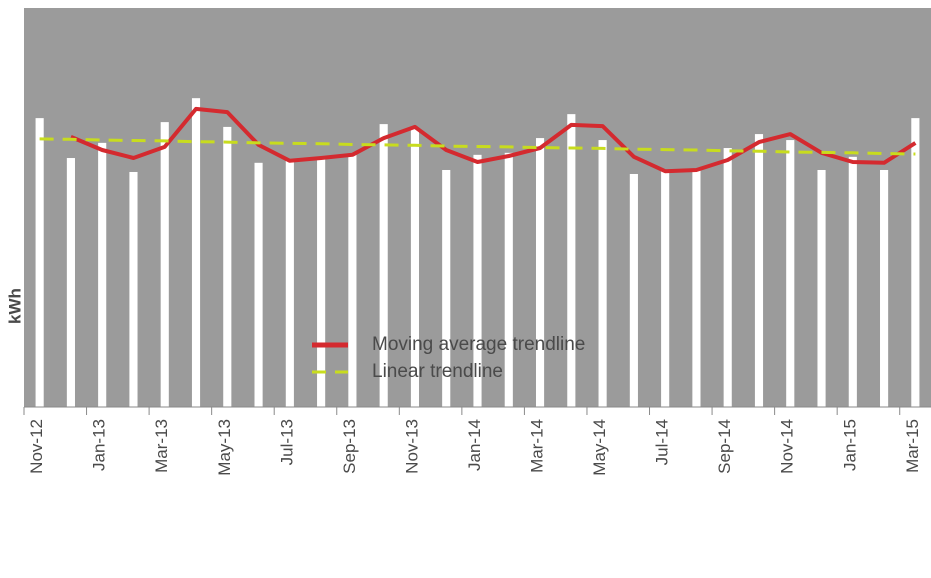 The height and width of the screenshot is (578, 931). Describe the element at coordinates (474, 445) in the screenshot. I see `x-tick-label: Jan-14` at that location.